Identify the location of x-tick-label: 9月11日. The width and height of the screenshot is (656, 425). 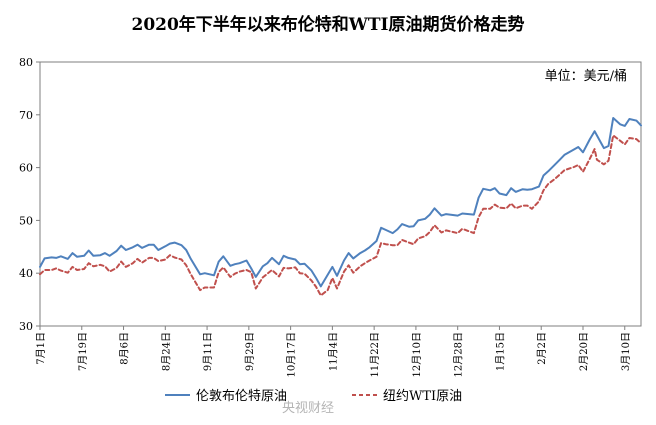
(208, 351).